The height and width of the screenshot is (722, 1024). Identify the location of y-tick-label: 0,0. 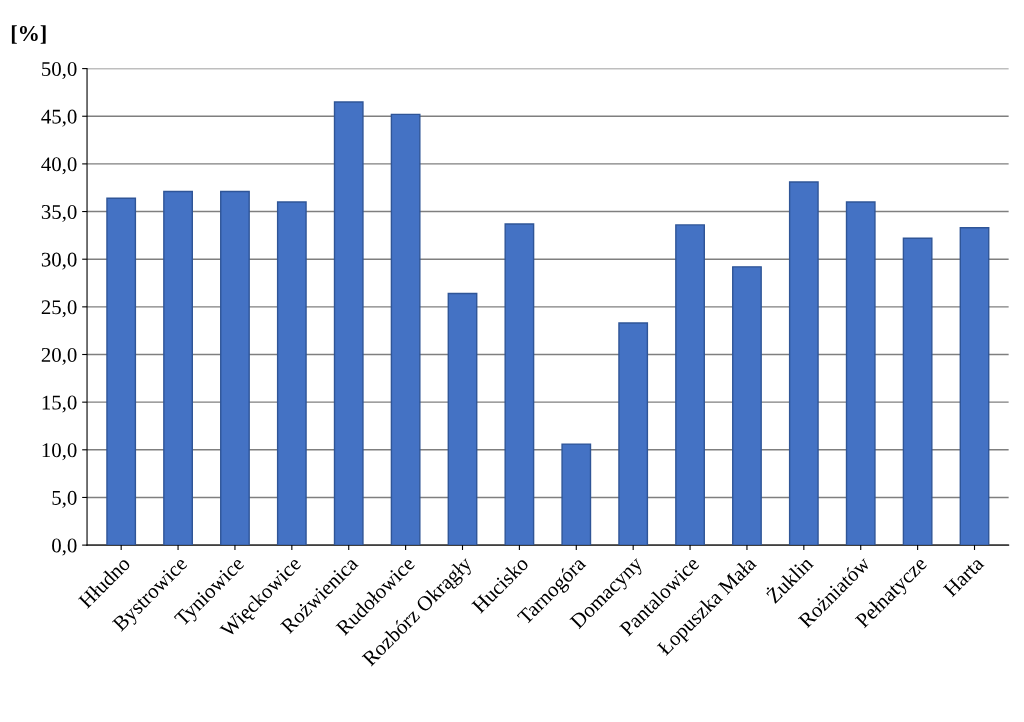
(64, 547).